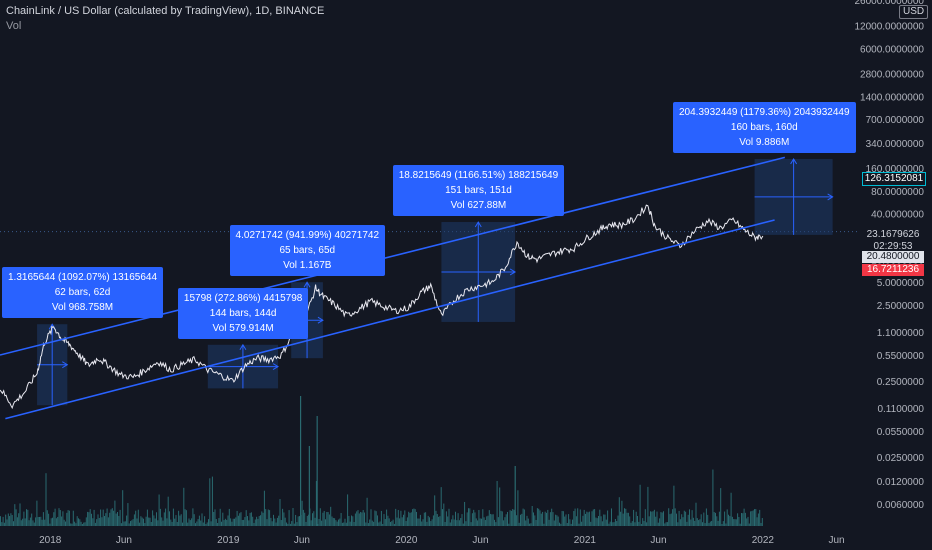 This screenshot has width=932, height=550. What do you see at coordinates (914, 12) in the screenshot?
I see `currency-button: USD` at bounding box center [914, 12].